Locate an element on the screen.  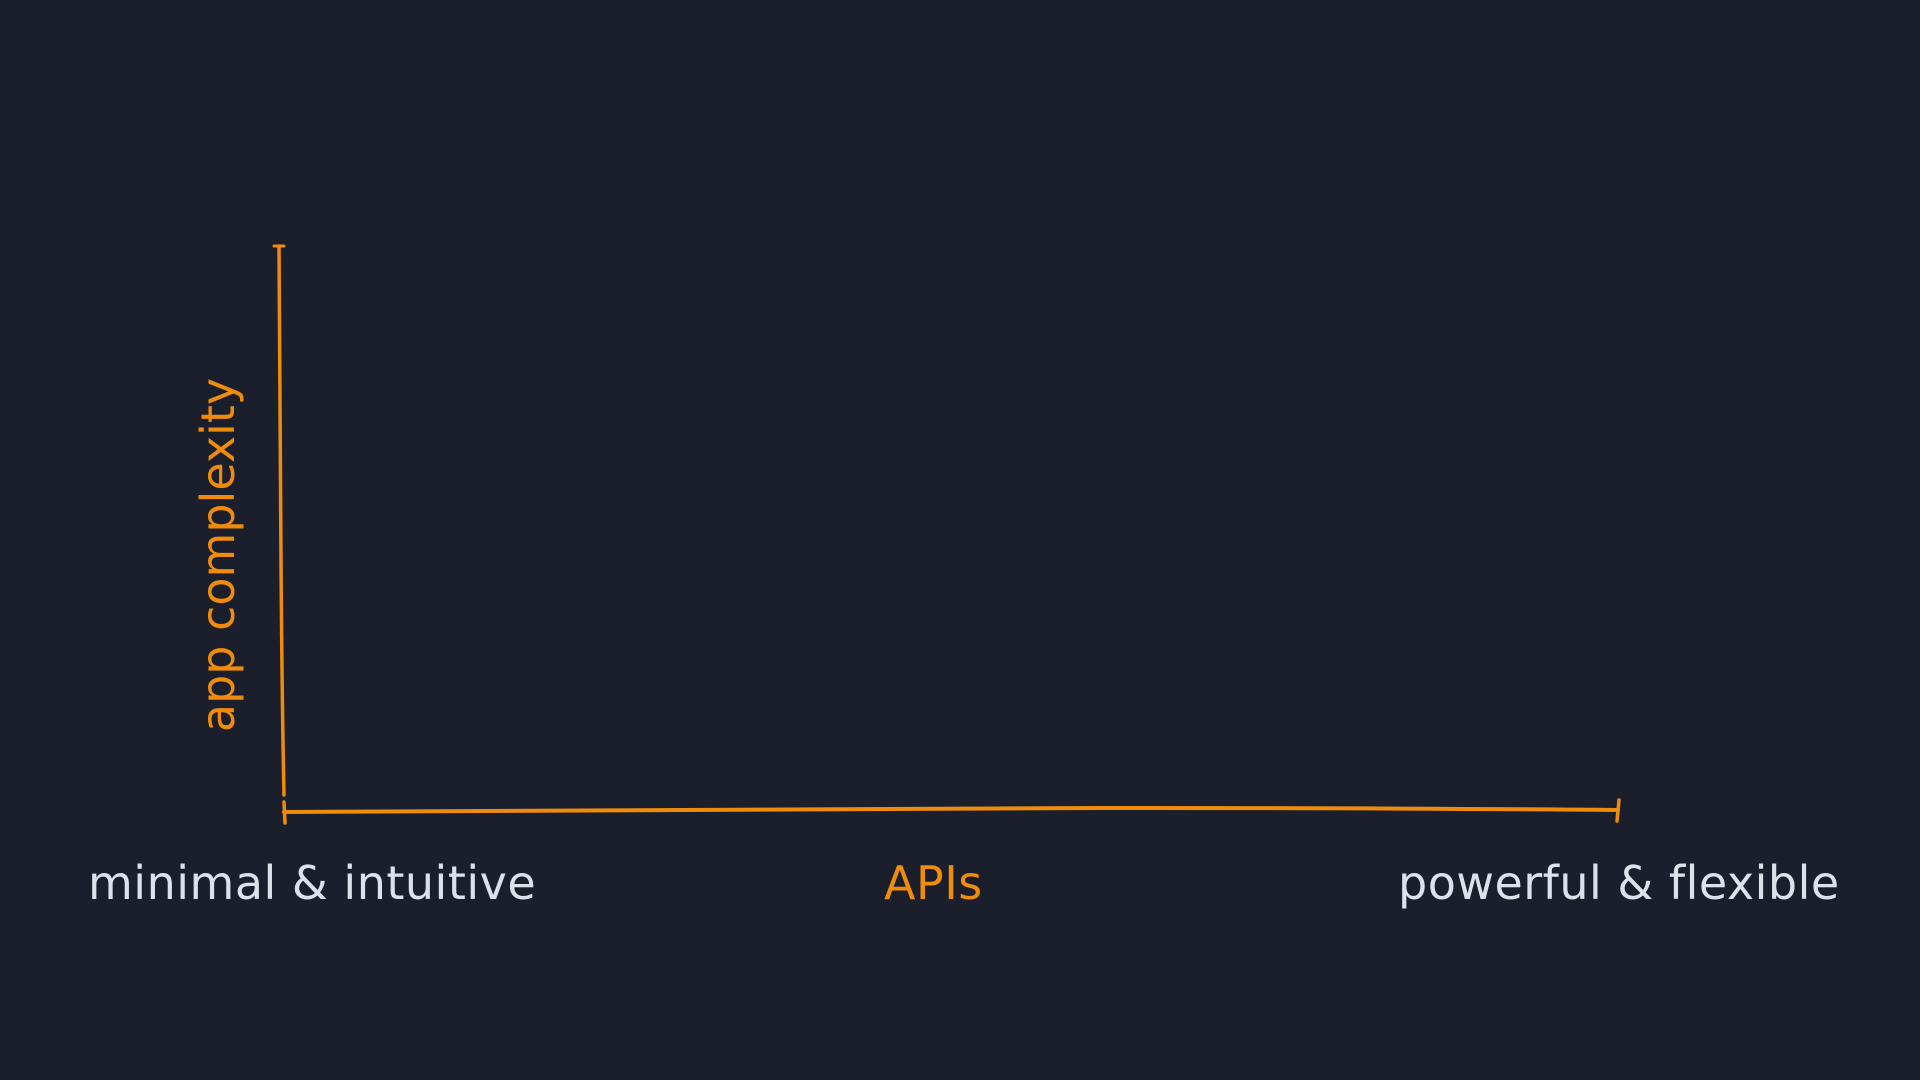
y-axis-line is located at coordinates (281, 520).